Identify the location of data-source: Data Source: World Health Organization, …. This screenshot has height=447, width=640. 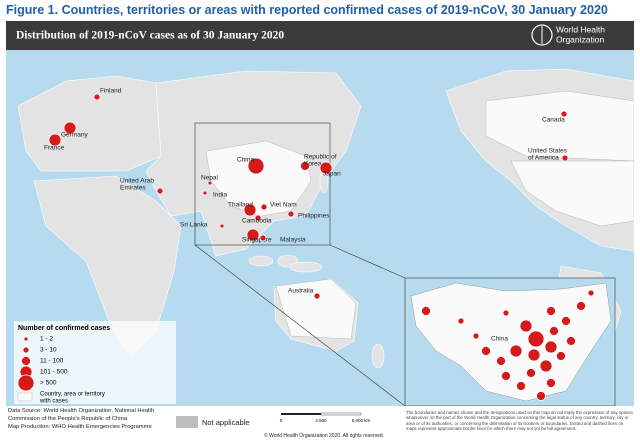
(81, 415).